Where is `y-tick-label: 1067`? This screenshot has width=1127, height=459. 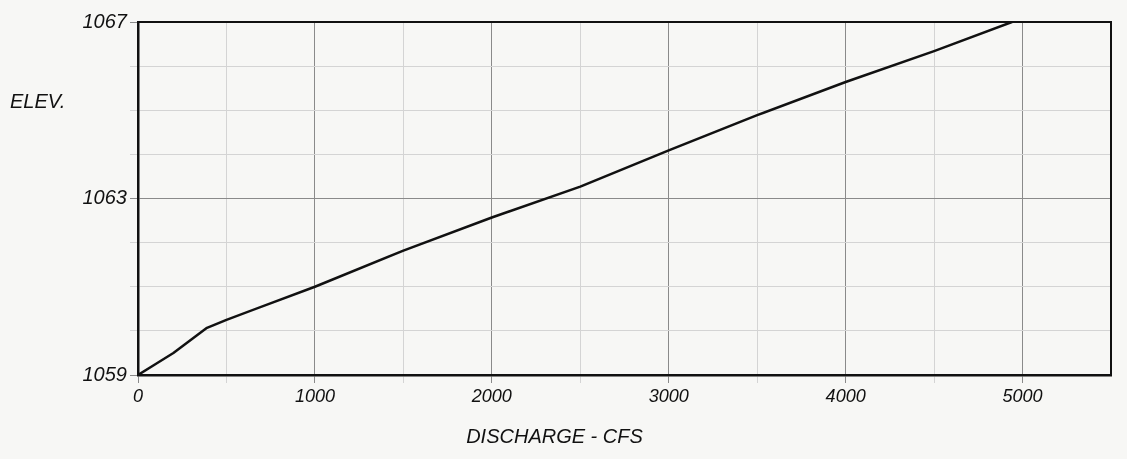
y-tick-label: 1067 is located at coordinates (105, 20).